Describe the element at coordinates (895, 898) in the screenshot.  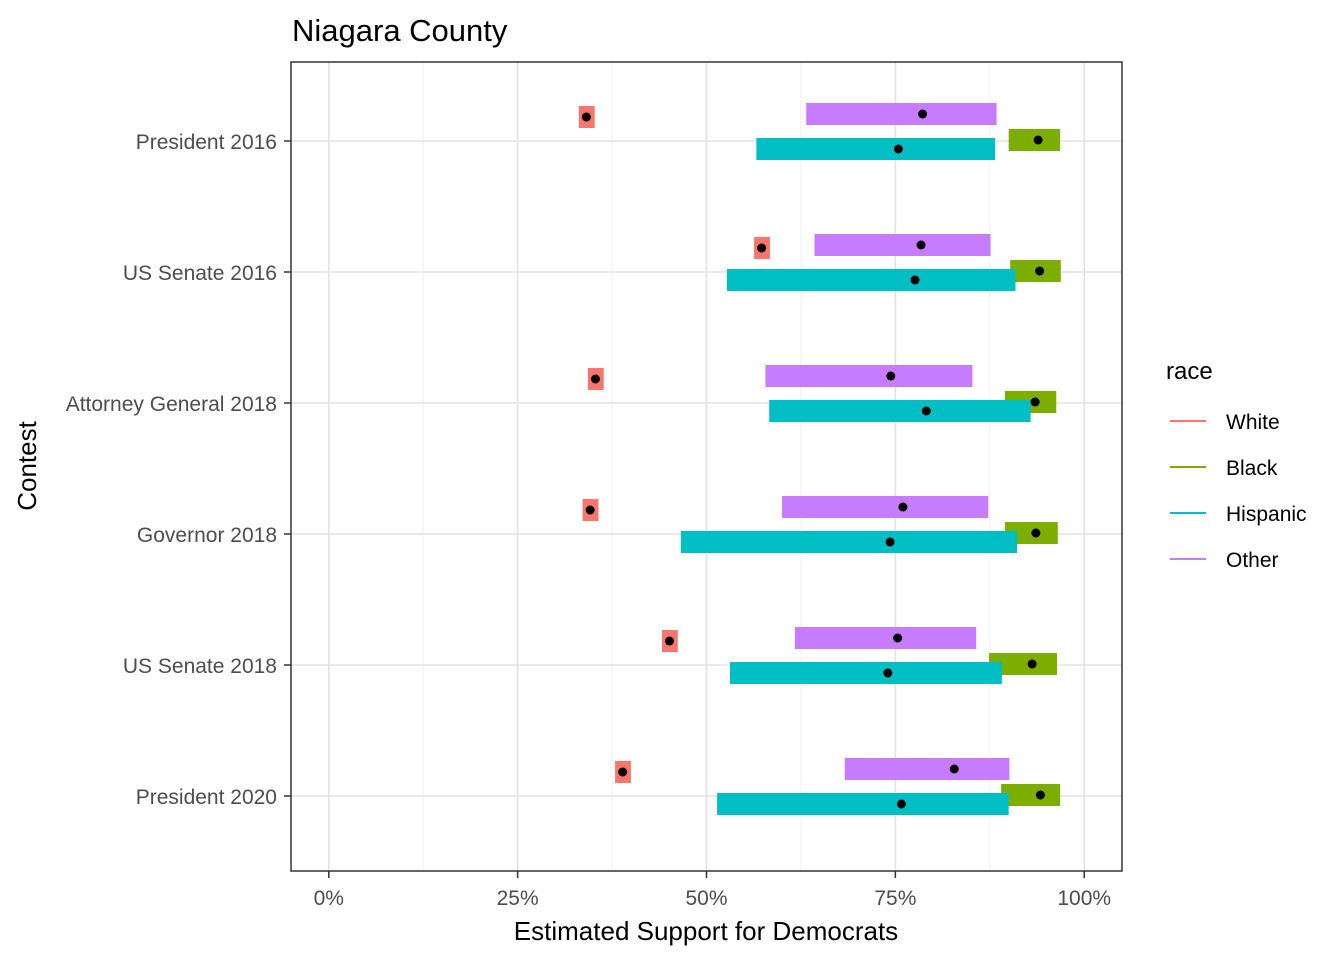
I see `x-tick-label: 75%` at that location.